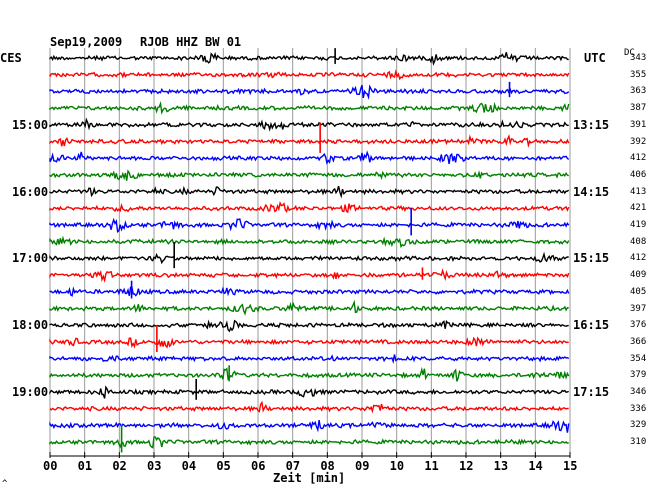 The width and height of the screenshot is (650, 494). Describe the element at coordinates (638, 442) in the screenshot. I see `dc-value: 310` at that location.